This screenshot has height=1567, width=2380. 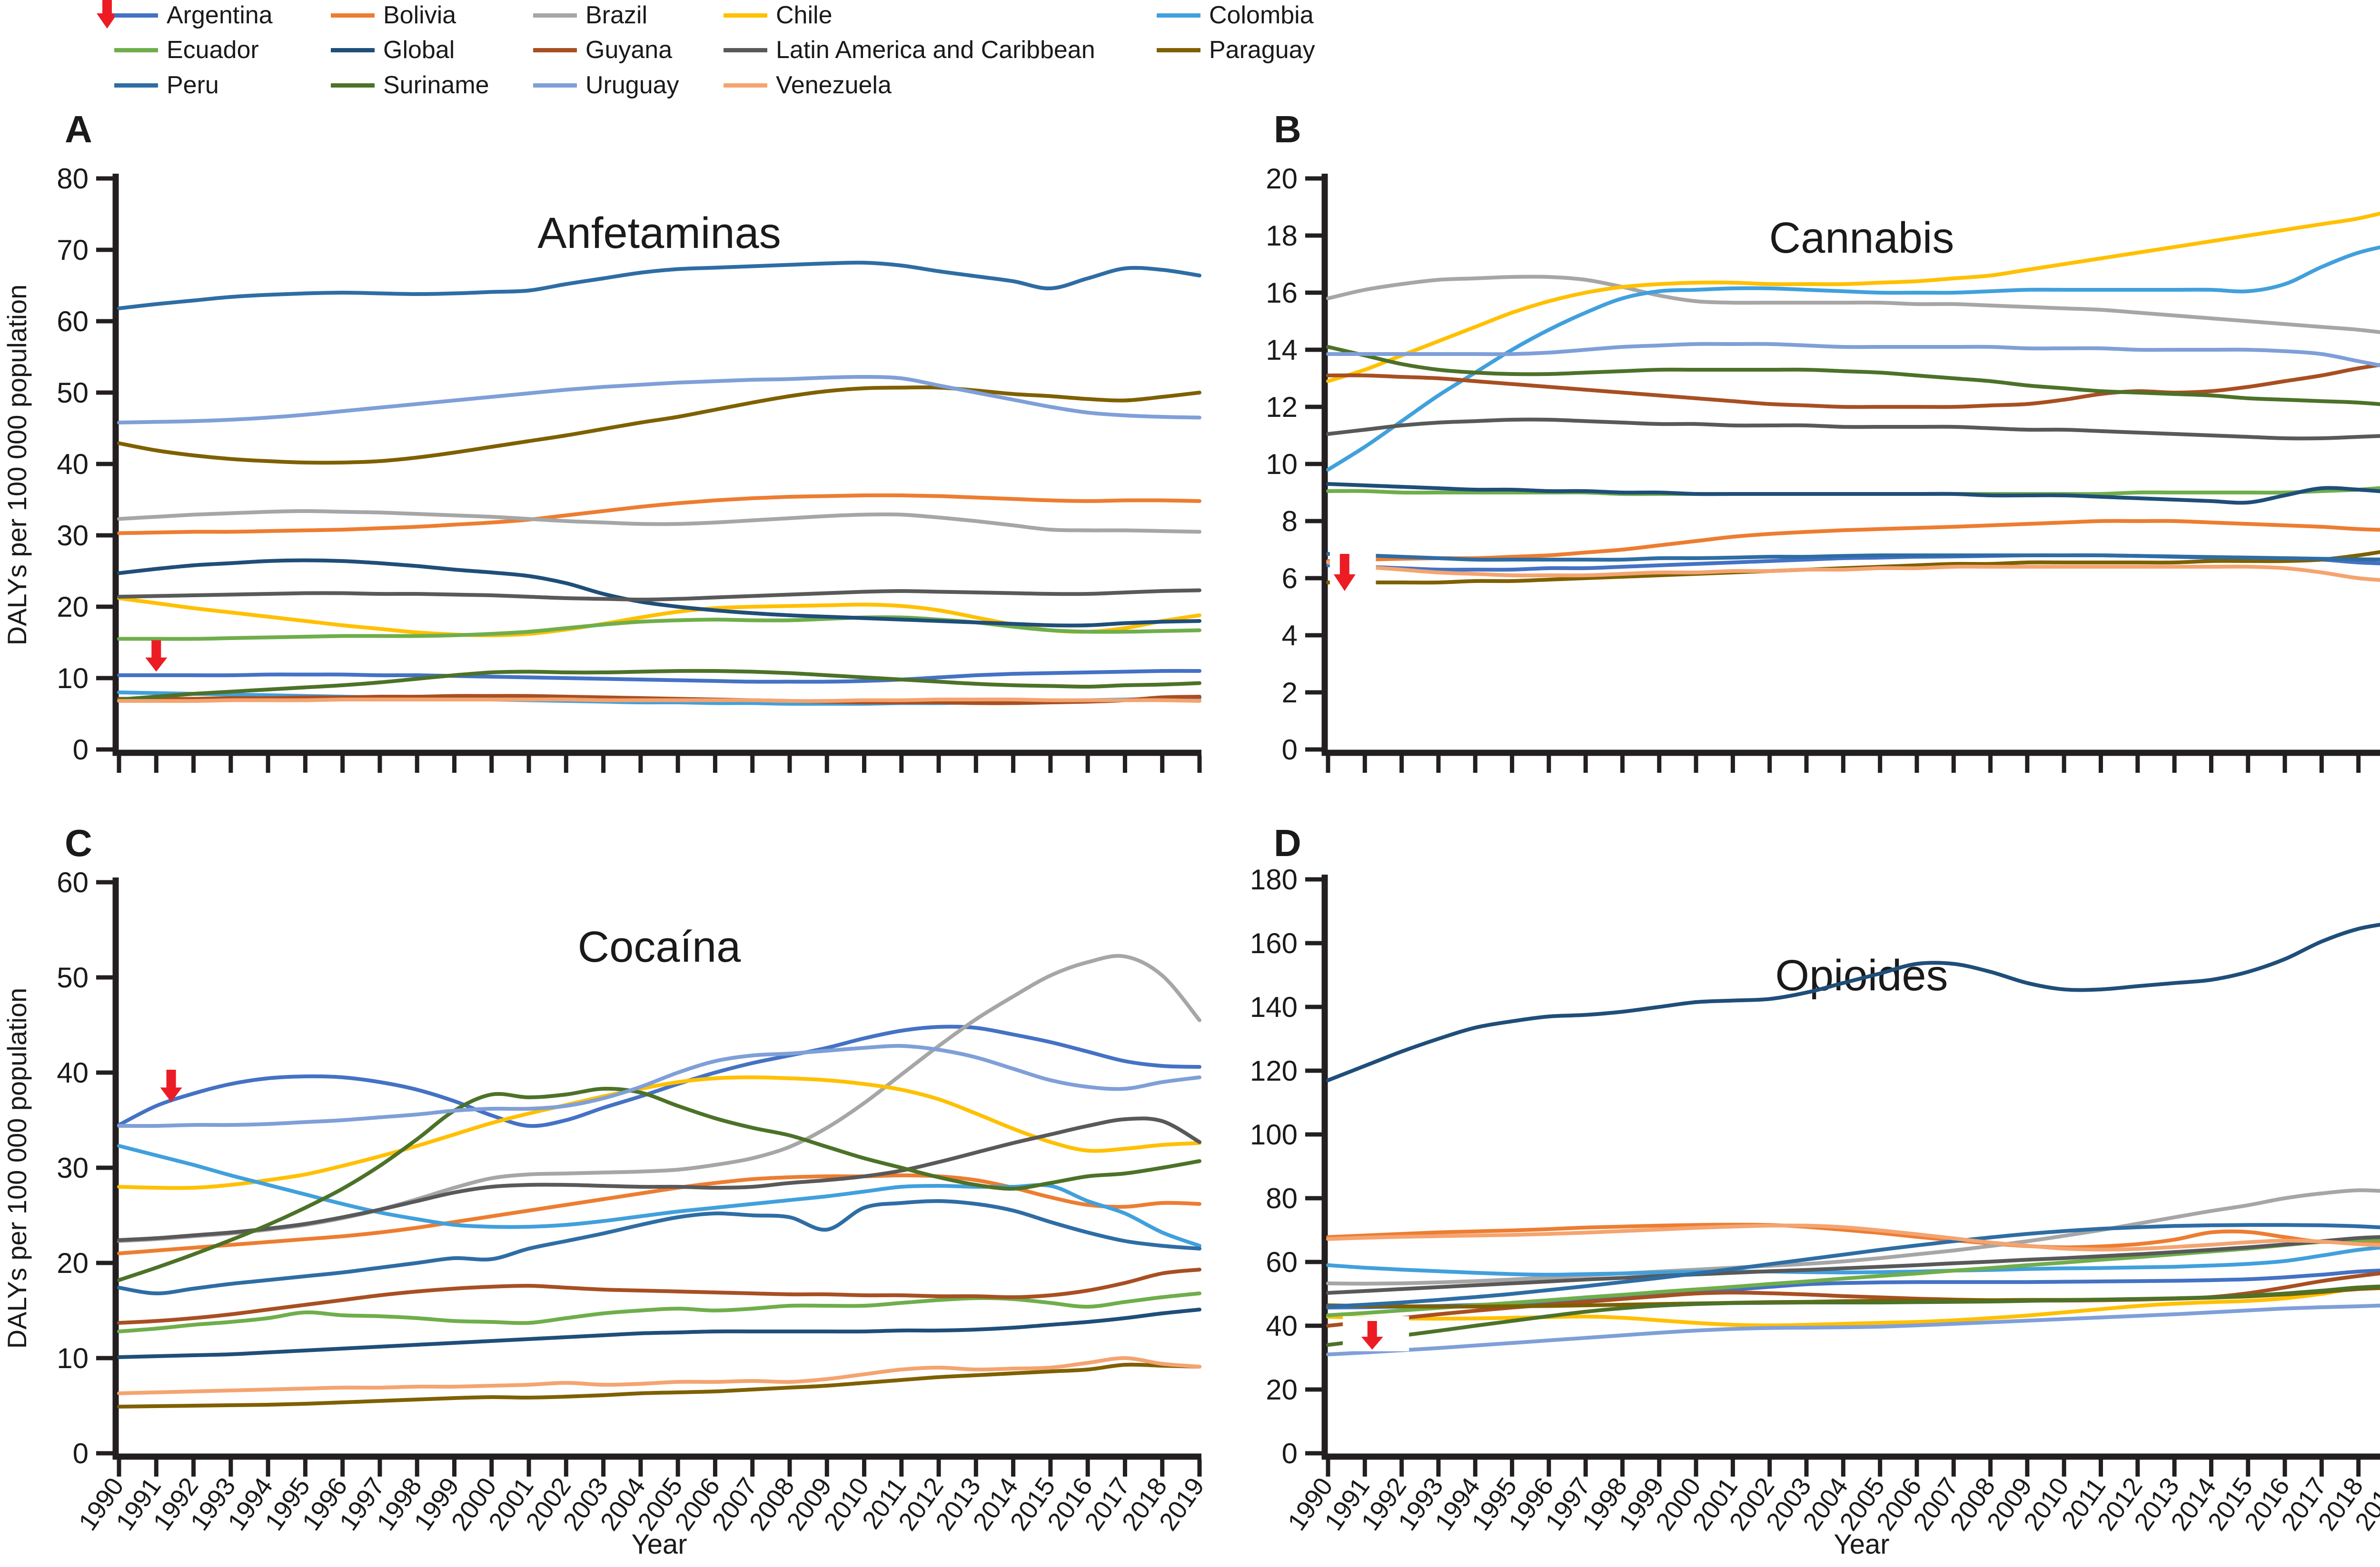 What do you see at coordinates (78, 129) in the screenshot?
I see `panel-letter-a: A` at bounding box center [78, 129].